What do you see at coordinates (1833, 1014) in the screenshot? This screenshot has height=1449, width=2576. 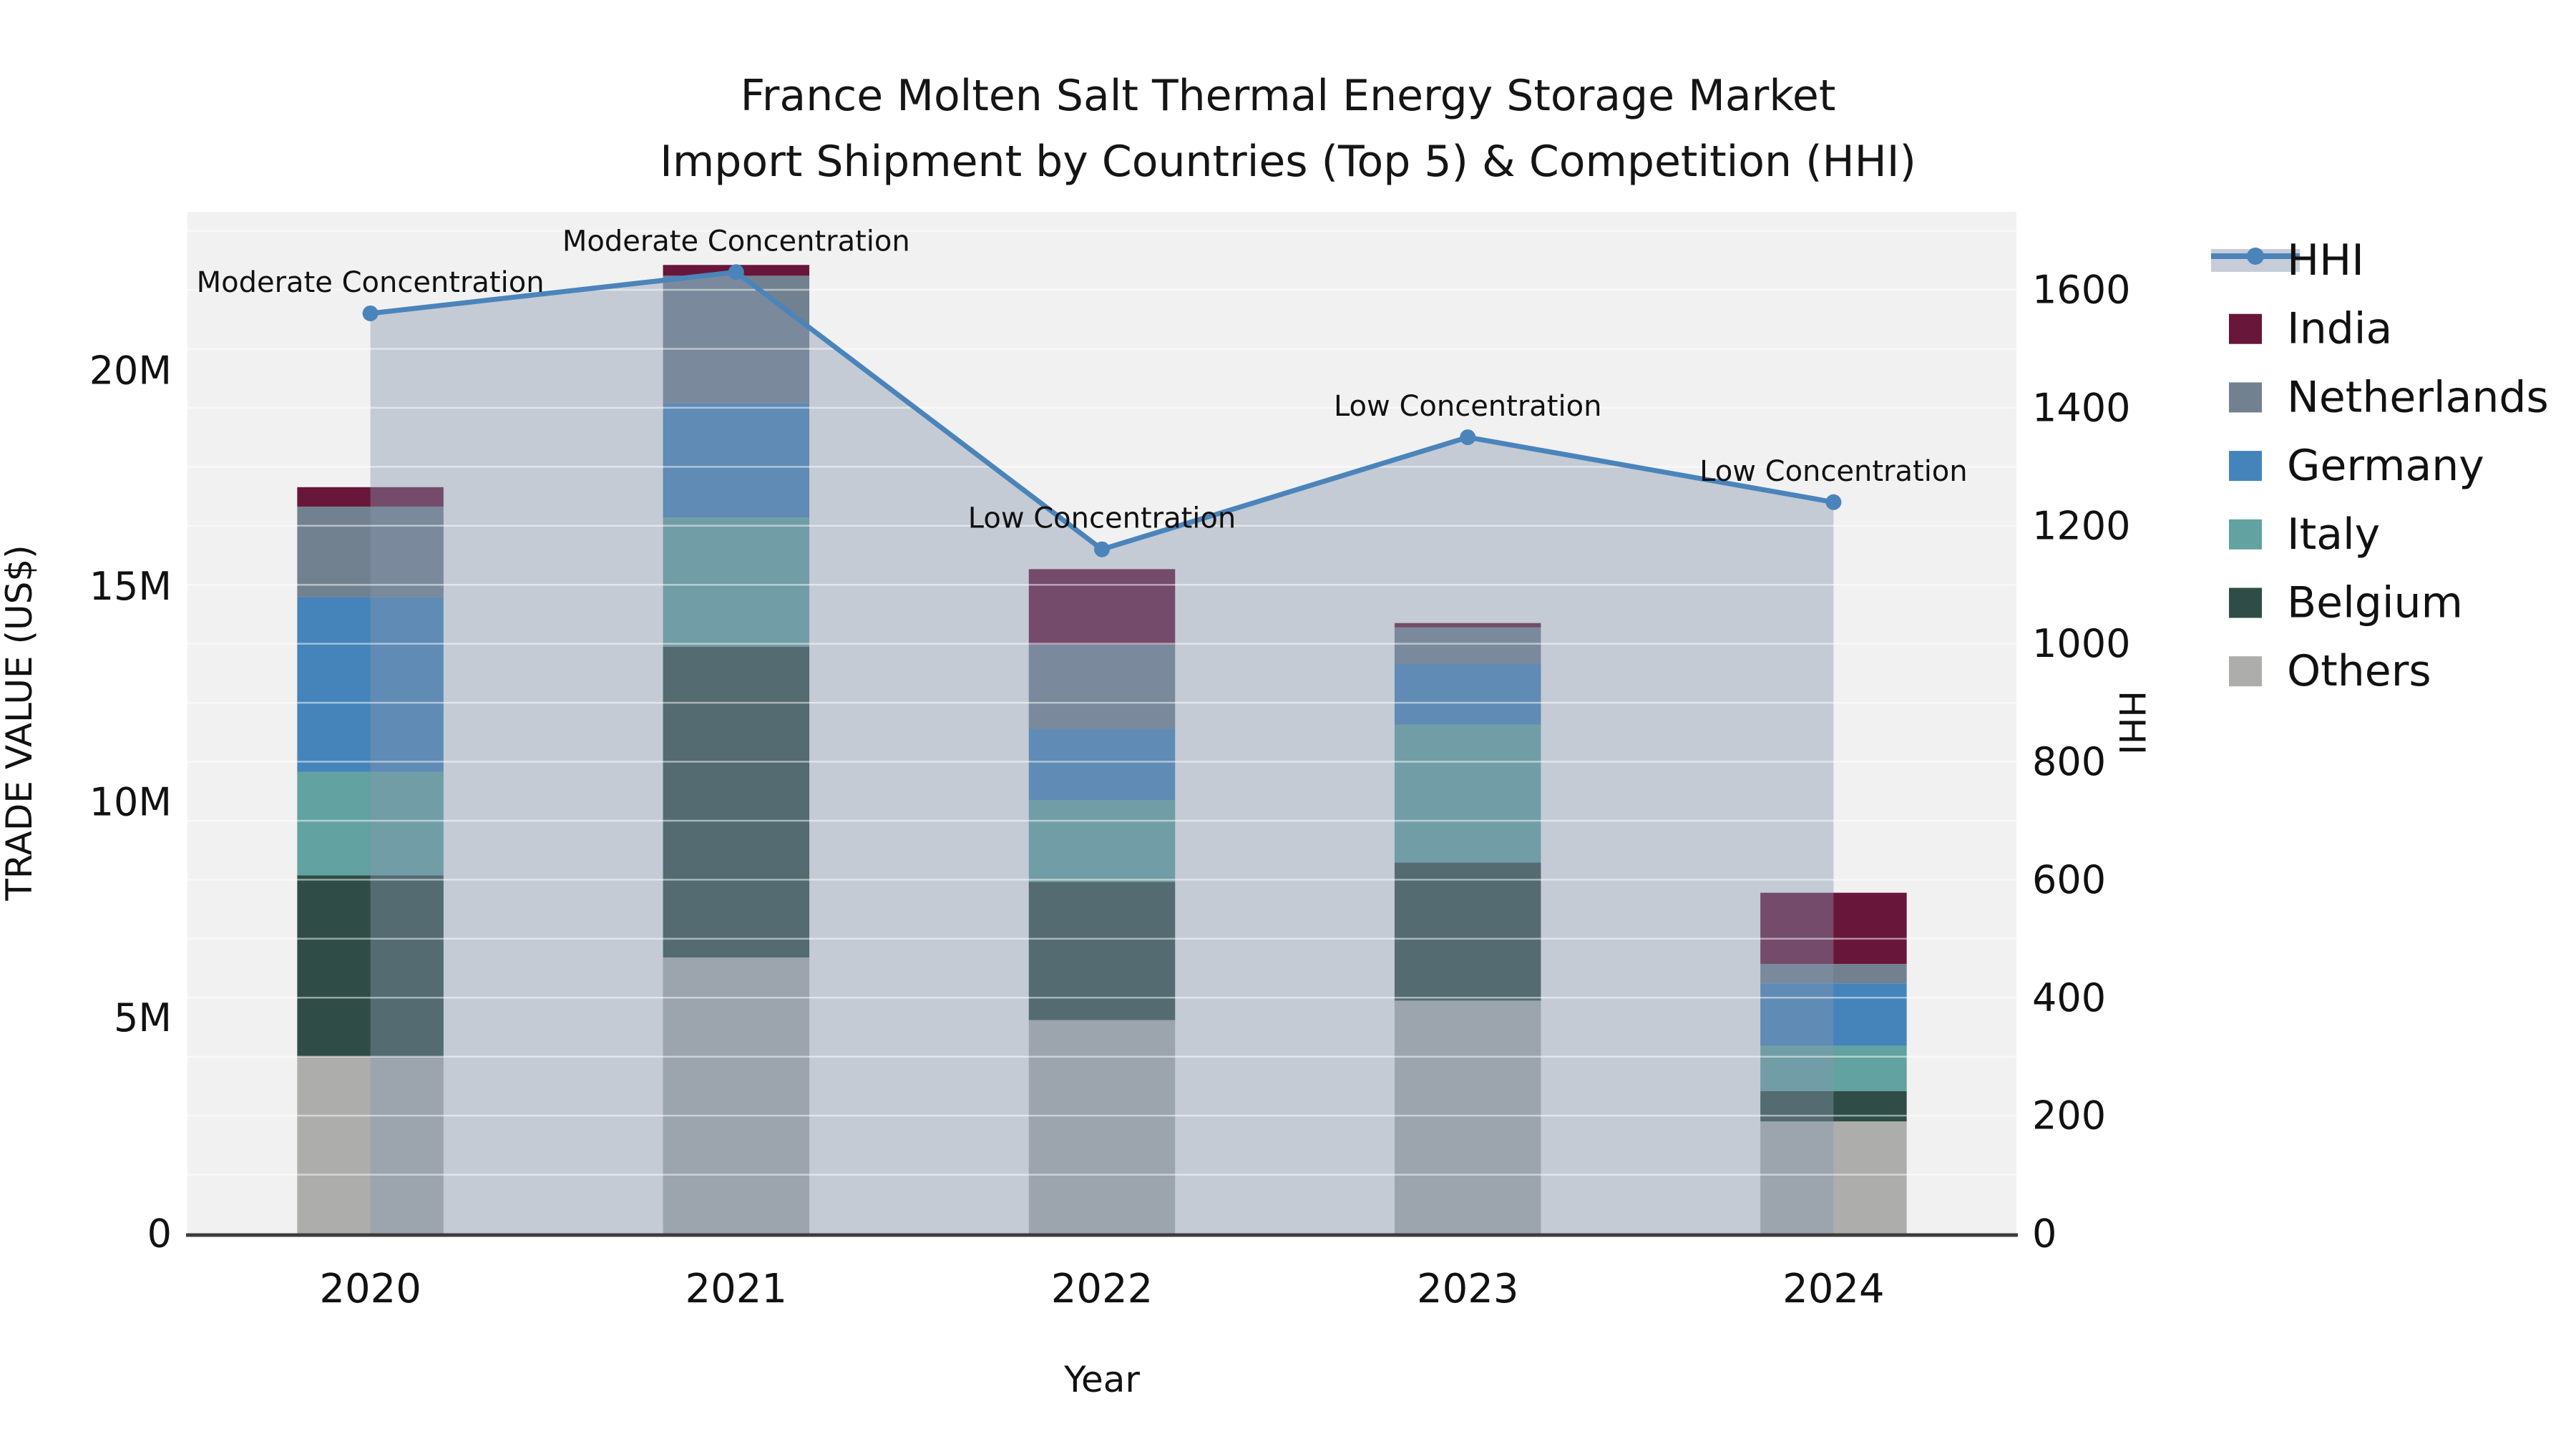 I see `bar-segment-2024-germany` at bounding box center [1833, 1014].